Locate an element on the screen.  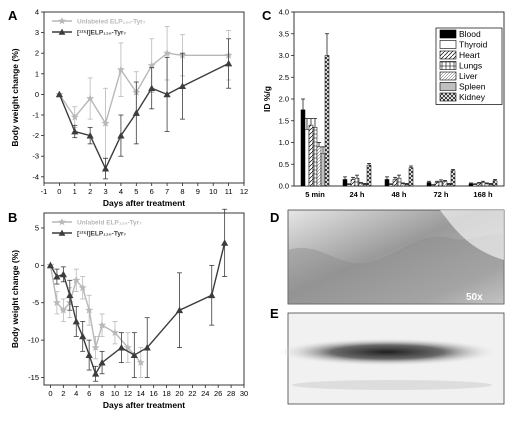
autoradiograph-panel is located at coordinates (392, 358).